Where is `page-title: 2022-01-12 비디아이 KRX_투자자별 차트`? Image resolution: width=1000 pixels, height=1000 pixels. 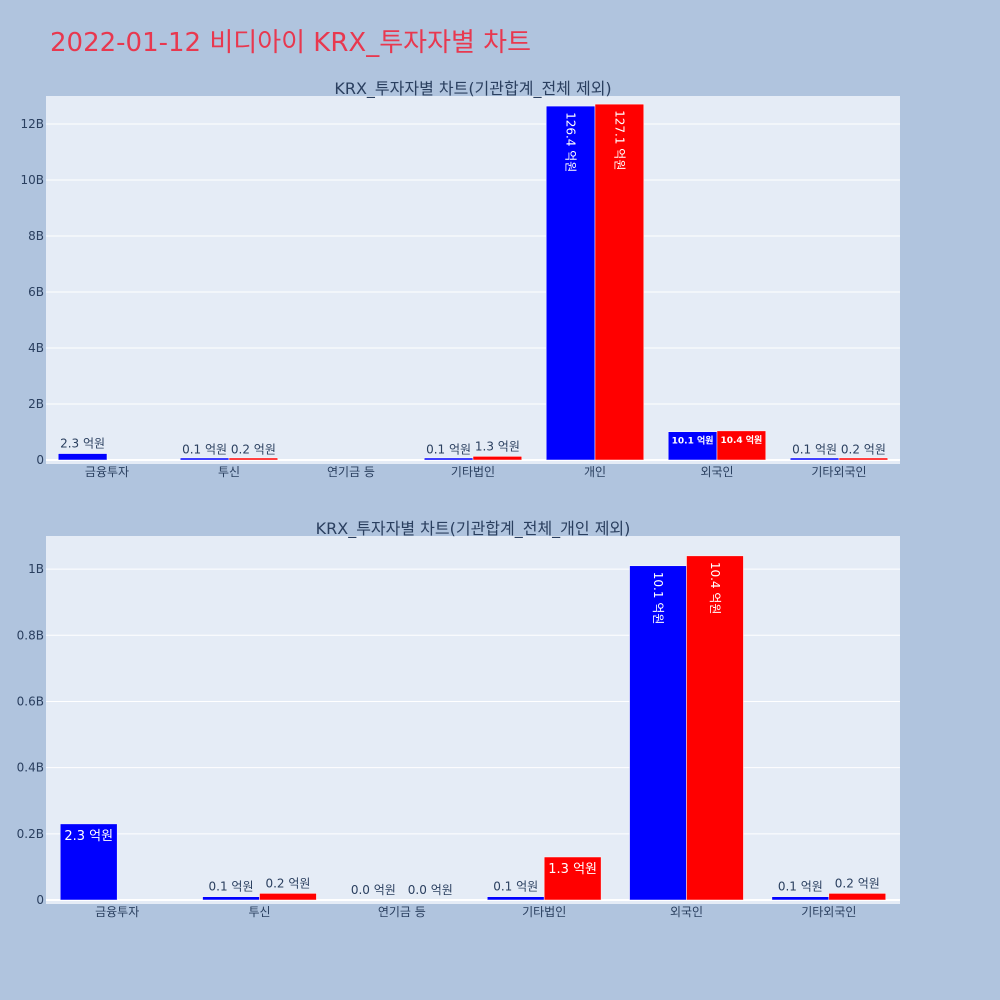
page-title: 2022-01-12 비디아이 KRX_투자자별 차트 is located at coordinates (291, 43).